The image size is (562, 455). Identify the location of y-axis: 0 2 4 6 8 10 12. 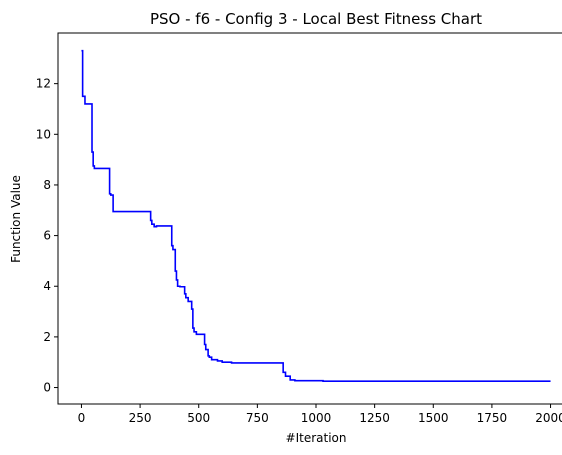
(47, 236).